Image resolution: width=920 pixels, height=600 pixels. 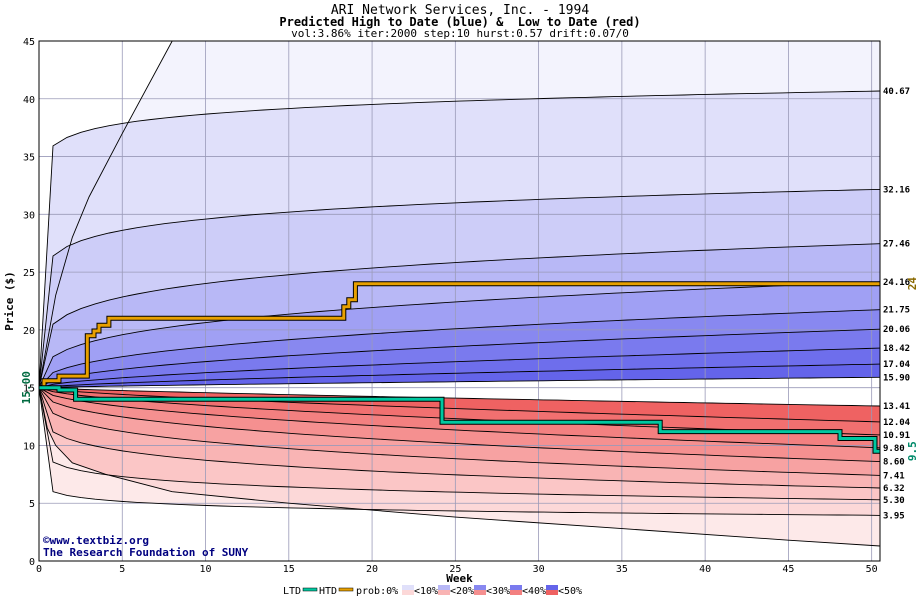 I want to click on legend-ltd-swatch, so click(x=310, y=589).